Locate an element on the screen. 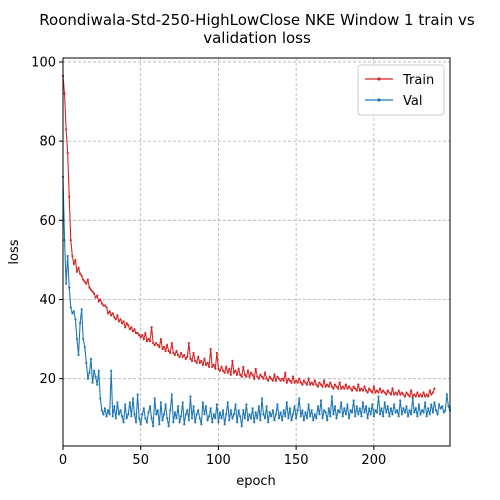 This screenshot has height=500, width=500. y-axis-label: loss is located at coordinates (14, 251).